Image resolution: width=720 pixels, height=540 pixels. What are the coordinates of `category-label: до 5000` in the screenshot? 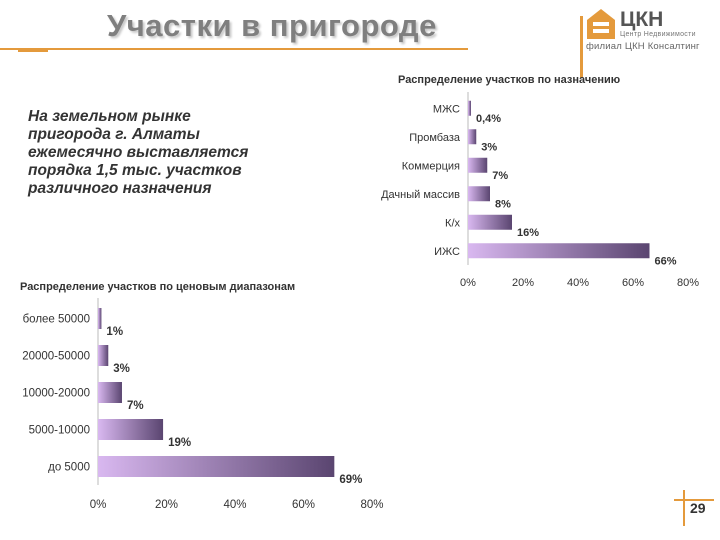 It's located at (69, 468).